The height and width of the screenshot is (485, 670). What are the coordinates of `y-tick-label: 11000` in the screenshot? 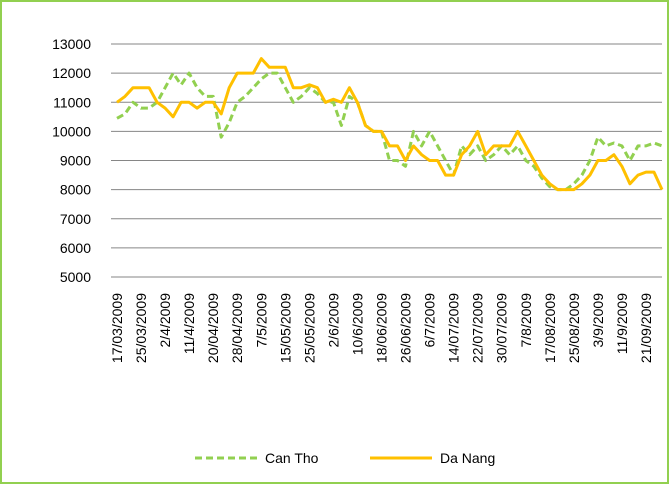 It's located at (72, 102).